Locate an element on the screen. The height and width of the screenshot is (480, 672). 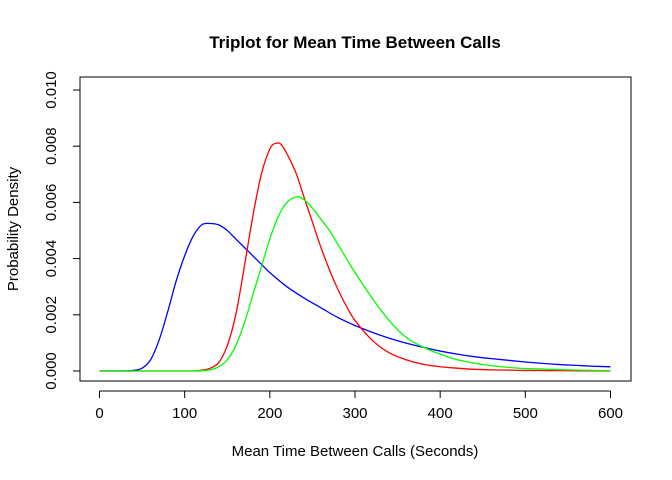
x-tick-label: 400 is located at coordinates (440, 413).